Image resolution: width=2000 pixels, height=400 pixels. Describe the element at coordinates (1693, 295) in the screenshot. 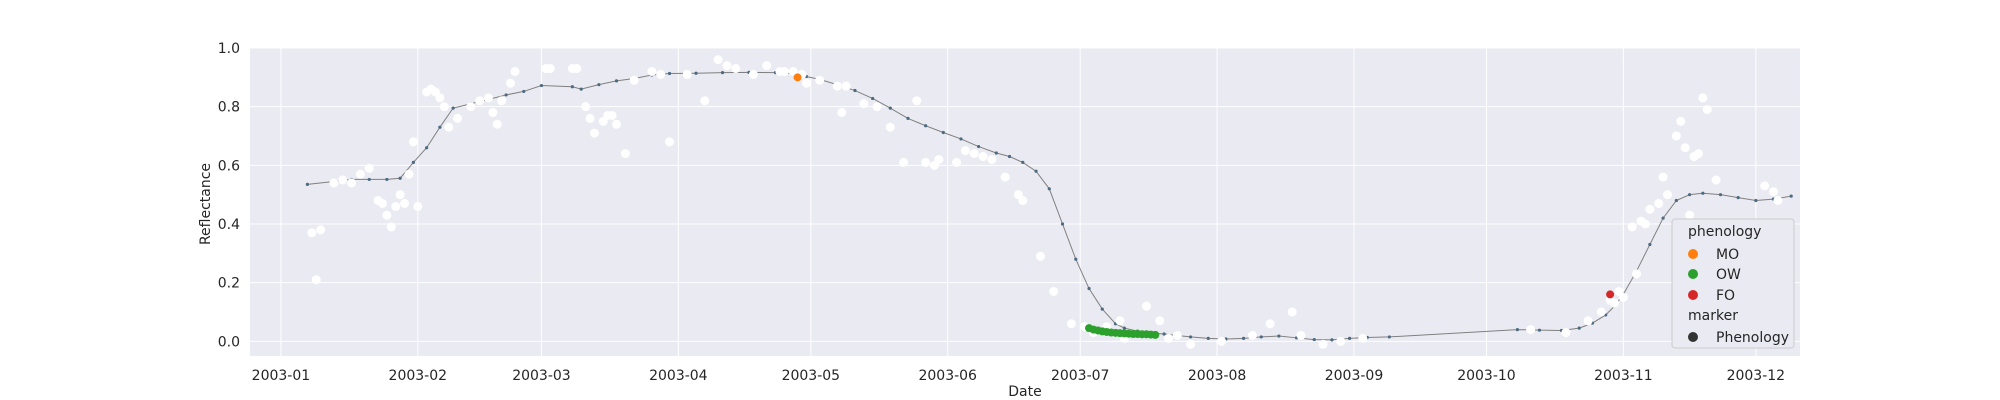

I see `legend-fo-marker` at that location.